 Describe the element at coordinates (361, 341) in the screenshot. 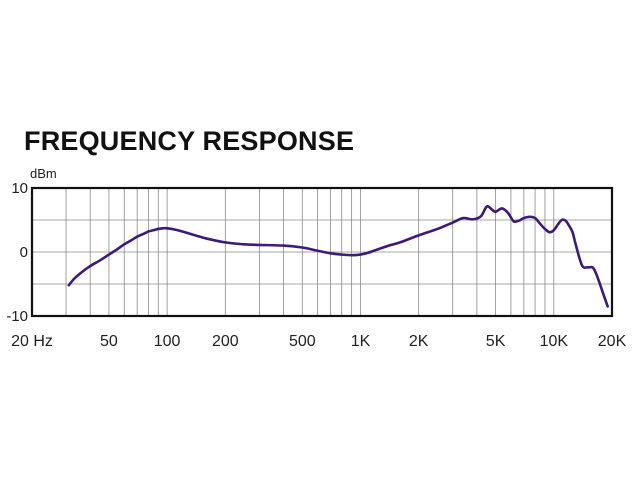

I see `x-tick-label: 1K` at that location.